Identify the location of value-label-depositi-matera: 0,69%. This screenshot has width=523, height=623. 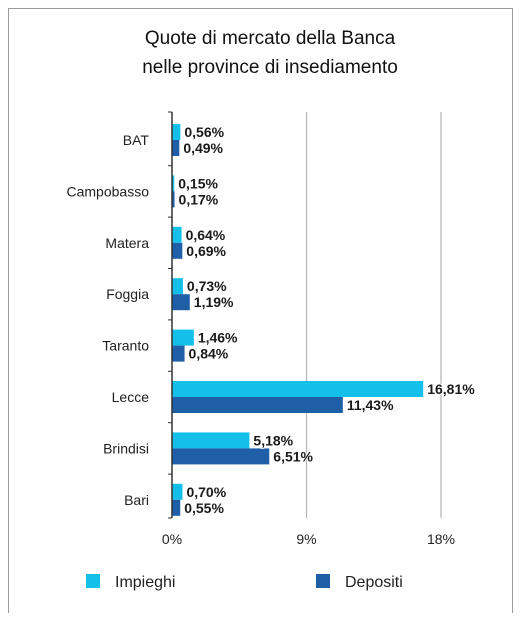
(206, 251).